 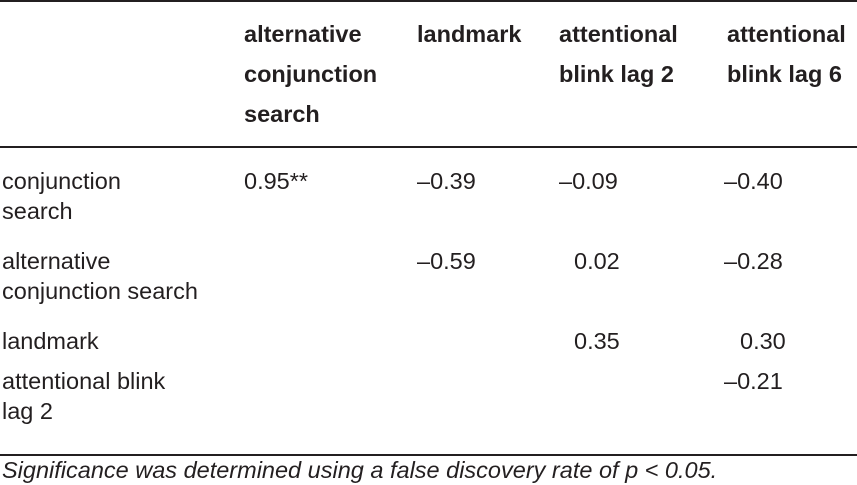 What do you see at coordinates (27, 411) in the screenshot?
I see `row-label-line: lag 2` at bounding box center [27, 411].